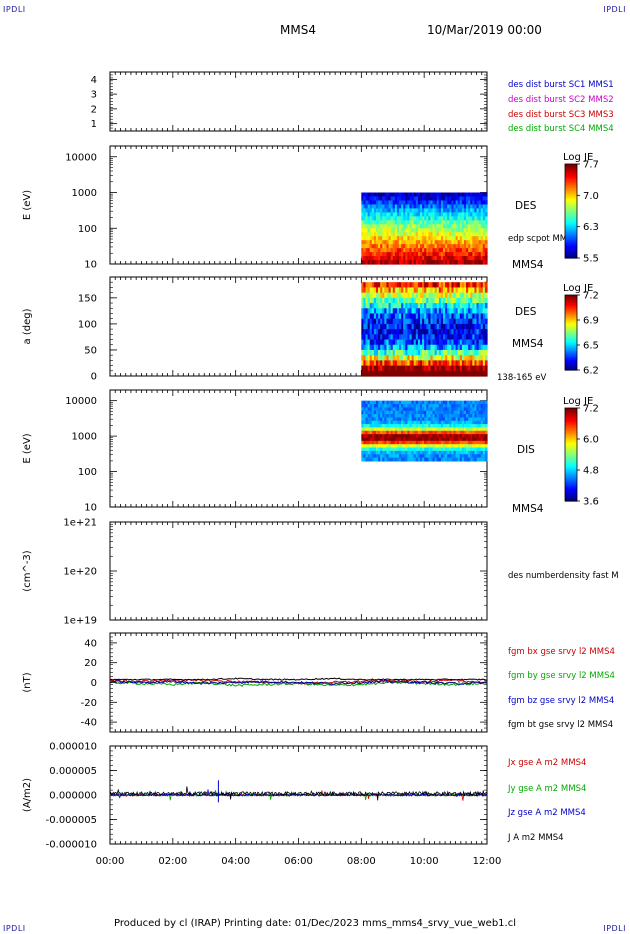 This screenshot has width=630, height=934. Describe the element at coordinates (591, 259) in the screenshot. I see `colorbar-tick-label: 5.5` at that location.